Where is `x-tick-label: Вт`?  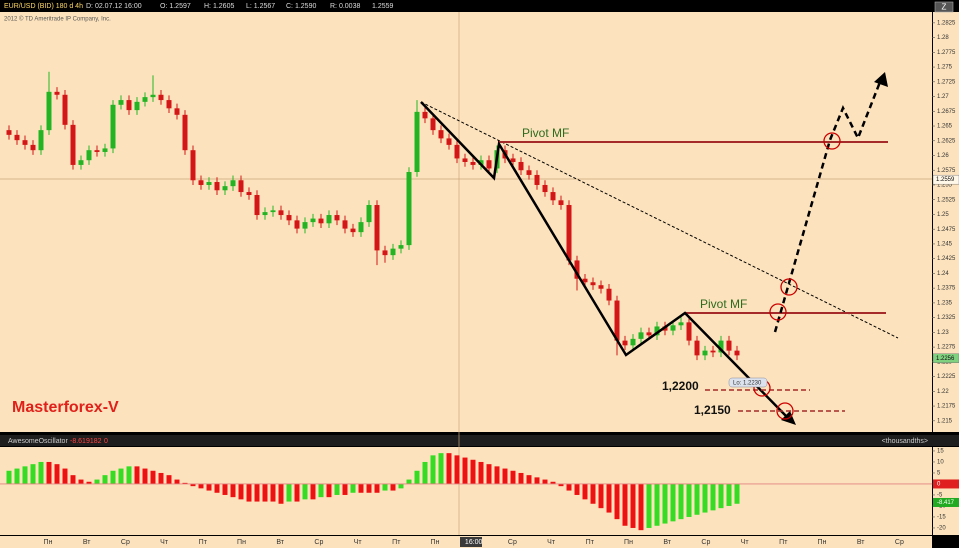
x-tick-label: Вт is located at coordinates (280, 542).